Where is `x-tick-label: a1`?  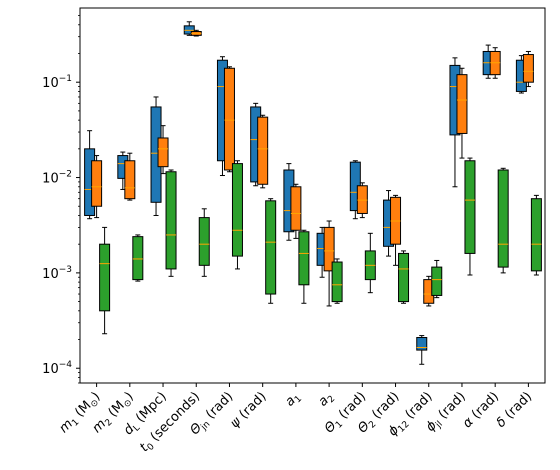 x-tick-label: a1 is located at coordinates (293, 400).